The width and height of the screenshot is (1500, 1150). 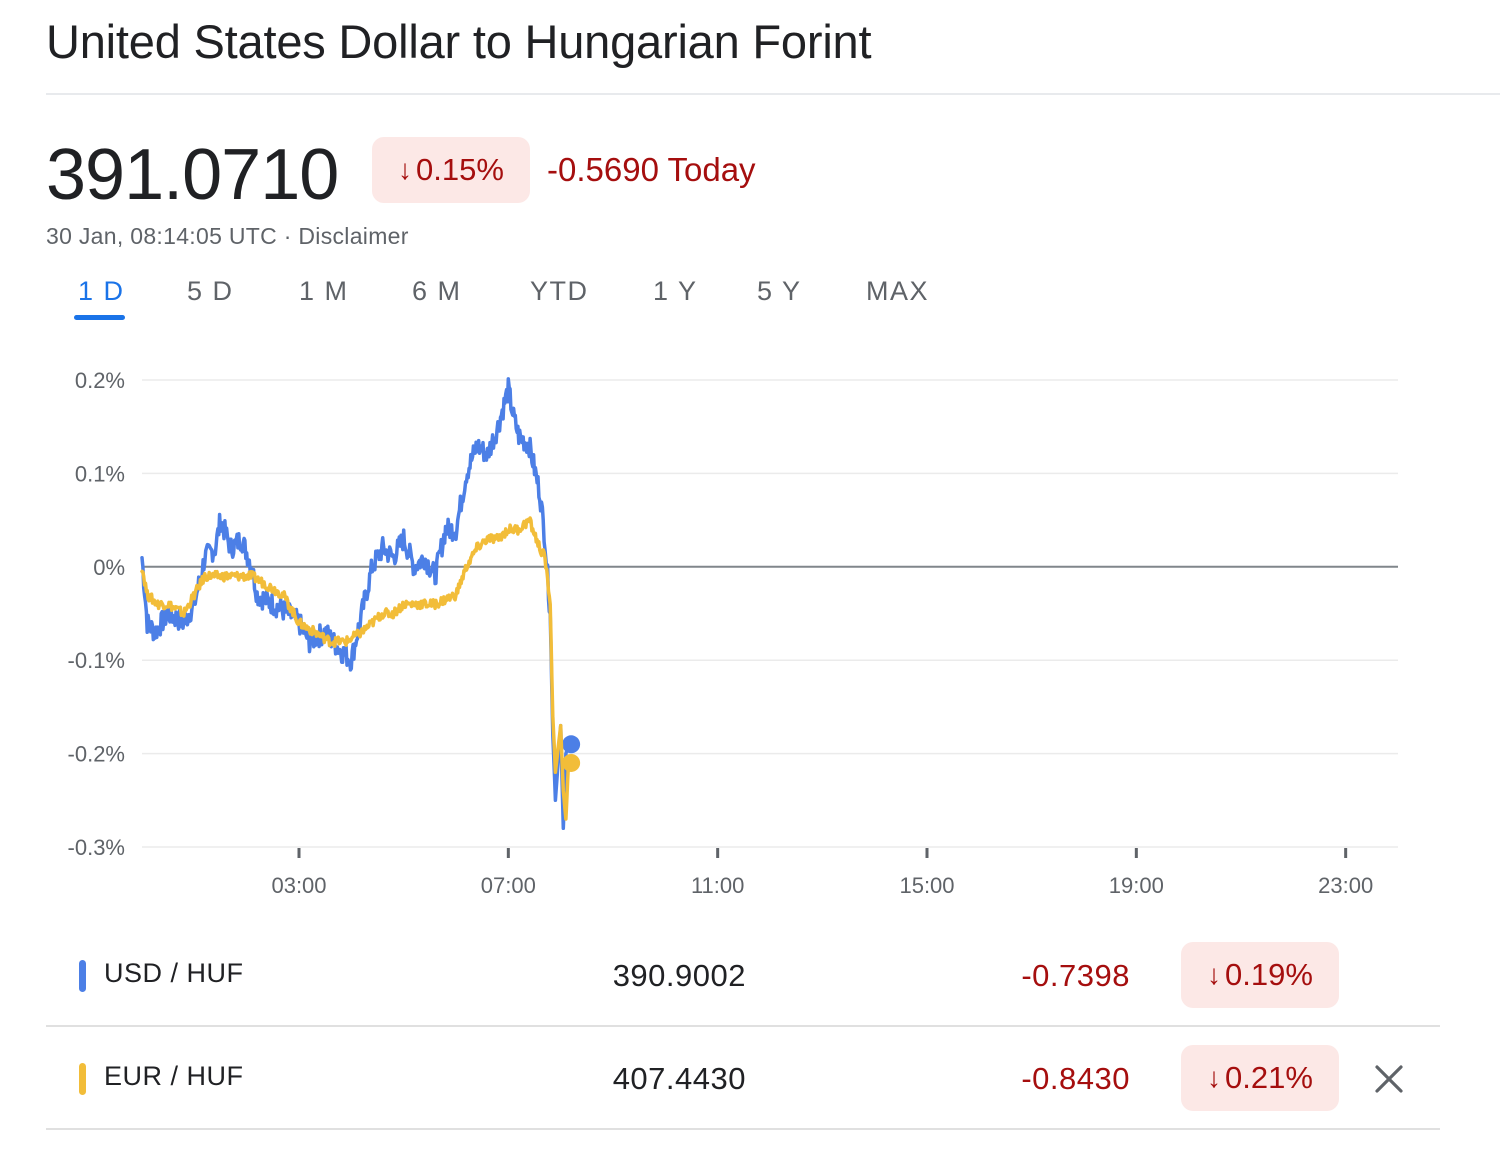 What do you see at coordinates (437, 291) in the screenshot?
I see `tab-6m: 6 M` at bounding box center [437, 291].